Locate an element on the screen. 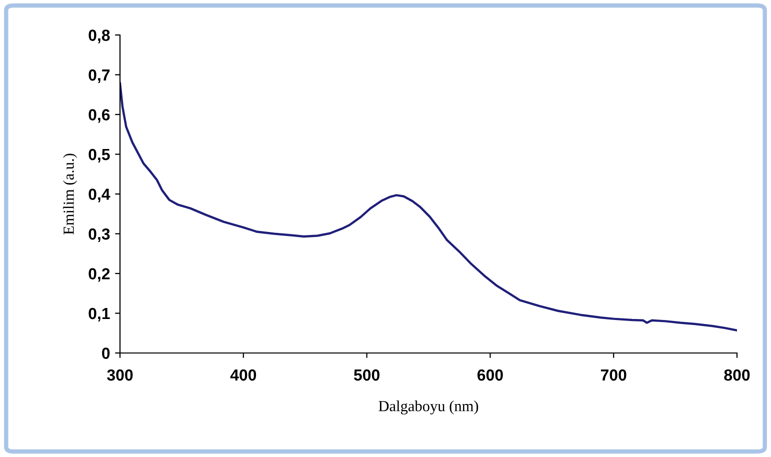  y-tick-label: 0,4 is located at coordinates (99, 195).